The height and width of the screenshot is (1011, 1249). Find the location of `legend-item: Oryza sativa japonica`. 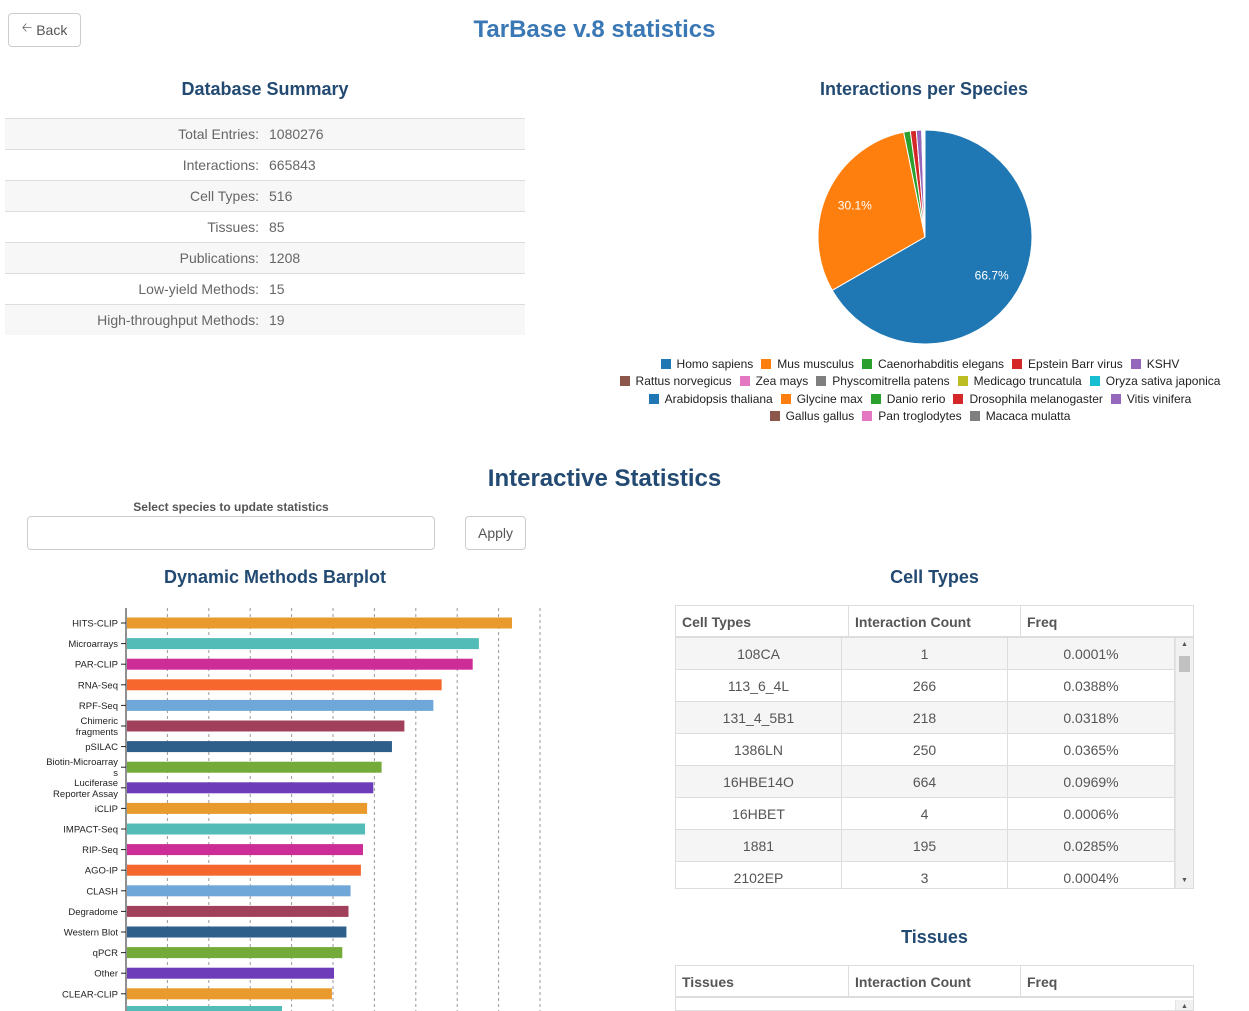

legend-item: Oryza sativa japonica is located at coordinates (1155, 381).